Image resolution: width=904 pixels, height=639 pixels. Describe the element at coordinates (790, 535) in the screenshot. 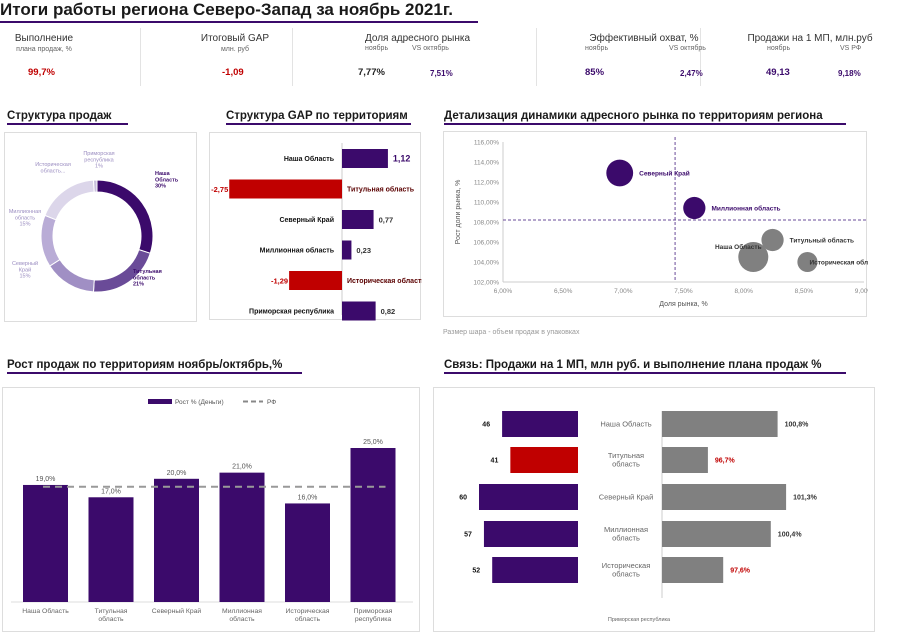

I see `plan-value-label: 100,4%` at that location.